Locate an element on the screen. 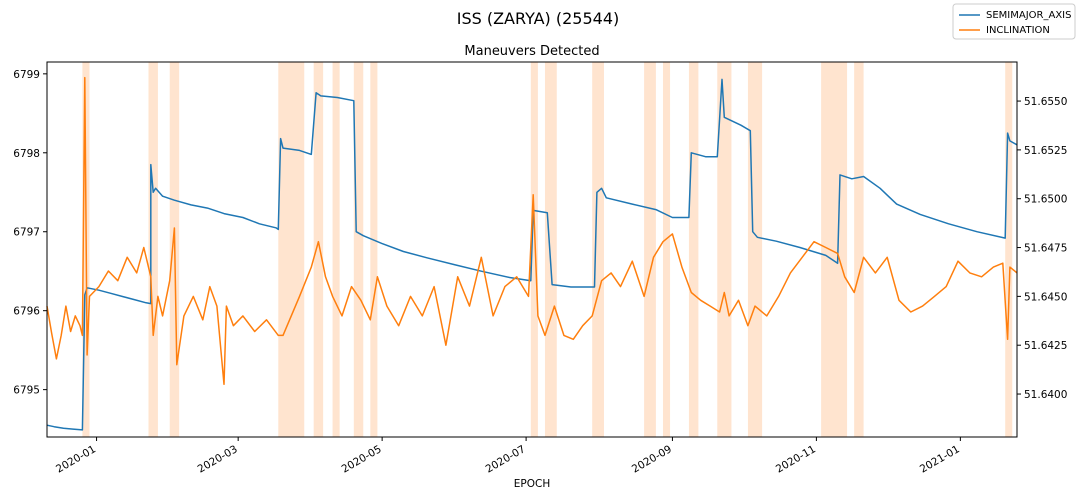  x-tick-label-1: 2020-03 is located at coordinates (218, 459).